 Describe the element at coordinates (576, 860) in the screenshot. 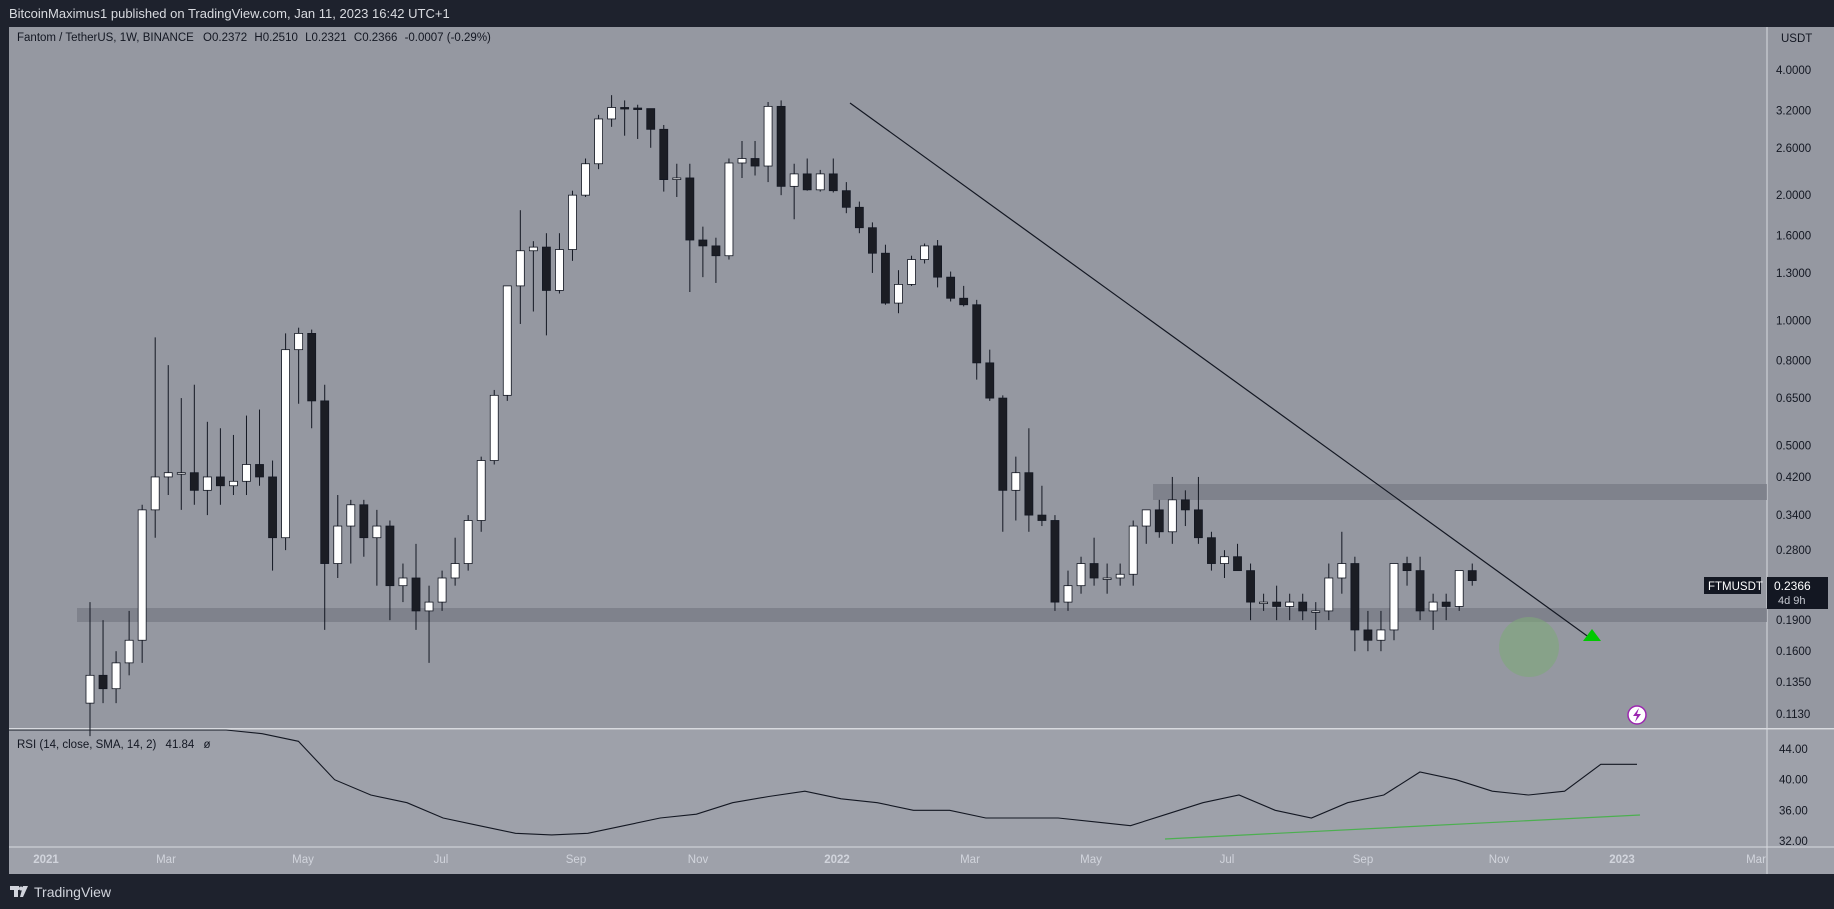

I see `time-tick-label: Sep` at that location.